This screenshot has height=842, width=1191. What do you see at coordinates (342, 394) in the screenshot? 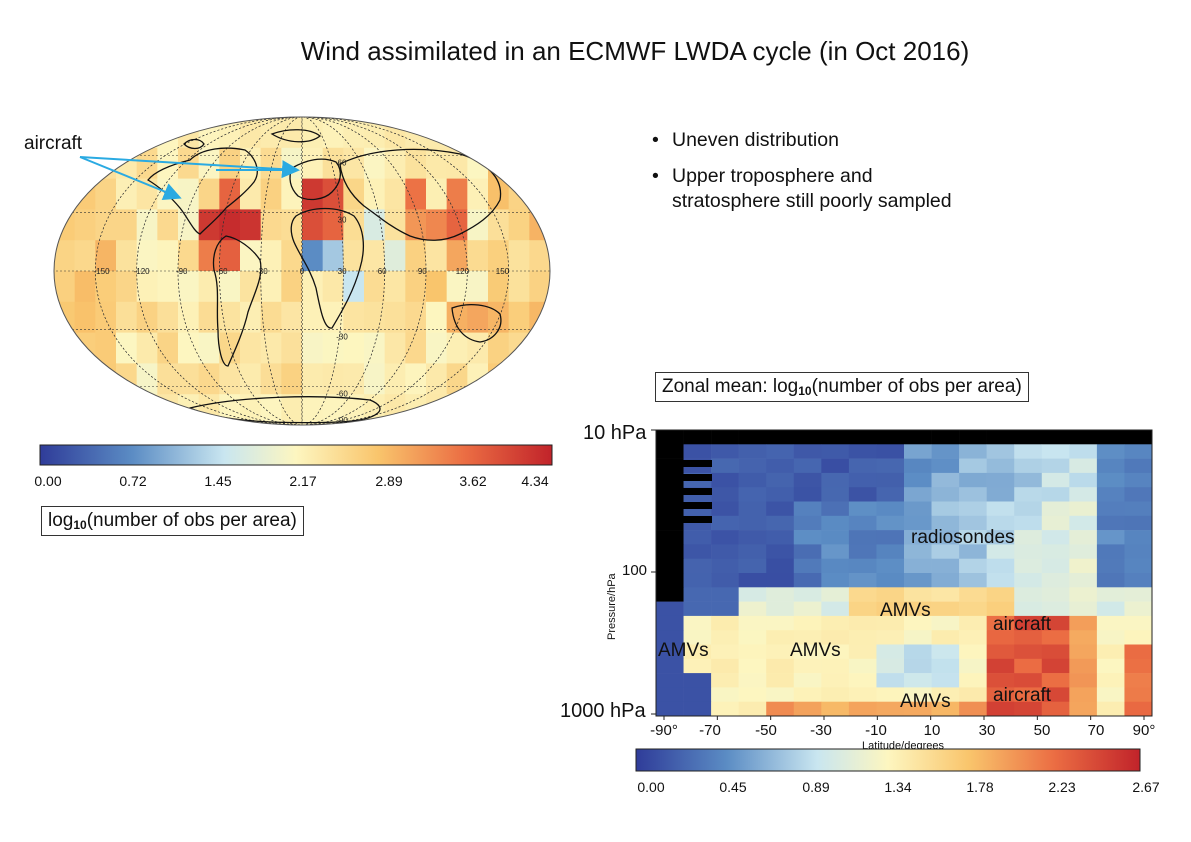
I see `latitude-label: -60` at bounding box center [342, 394].